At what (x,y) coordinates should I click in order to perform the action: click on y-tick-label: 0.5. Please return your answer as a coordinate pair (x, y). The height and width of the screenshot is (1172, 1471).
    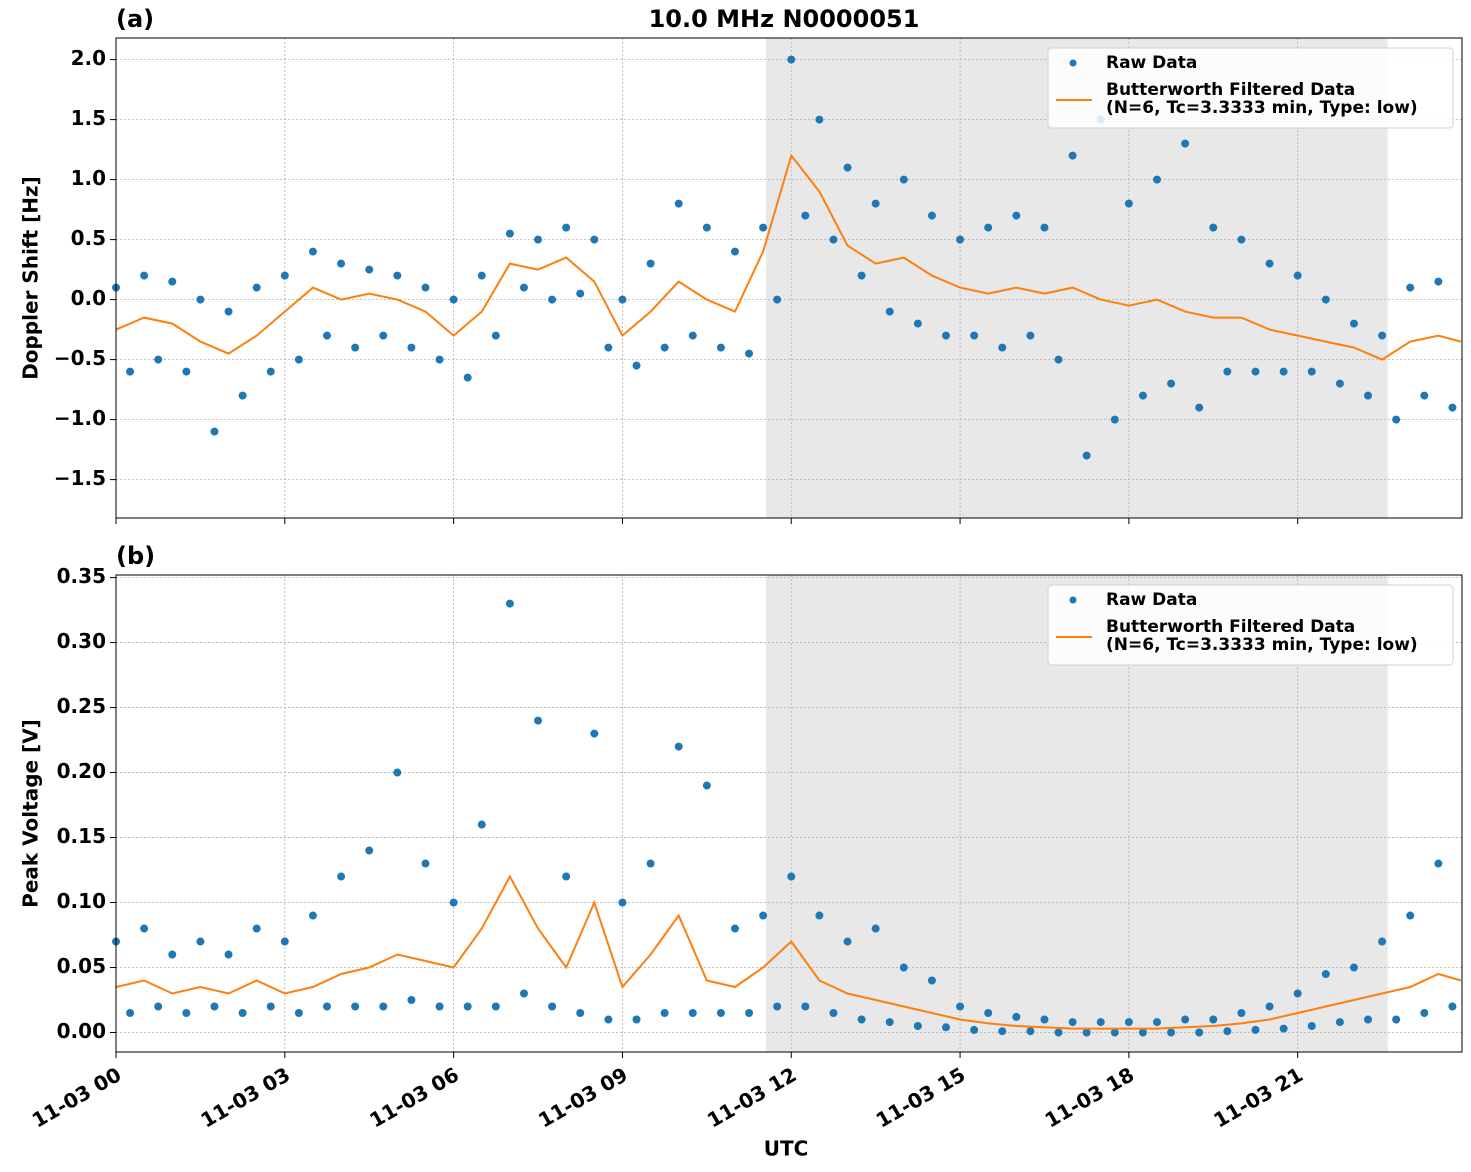
    Looking at the image, I should click on (88, 238).